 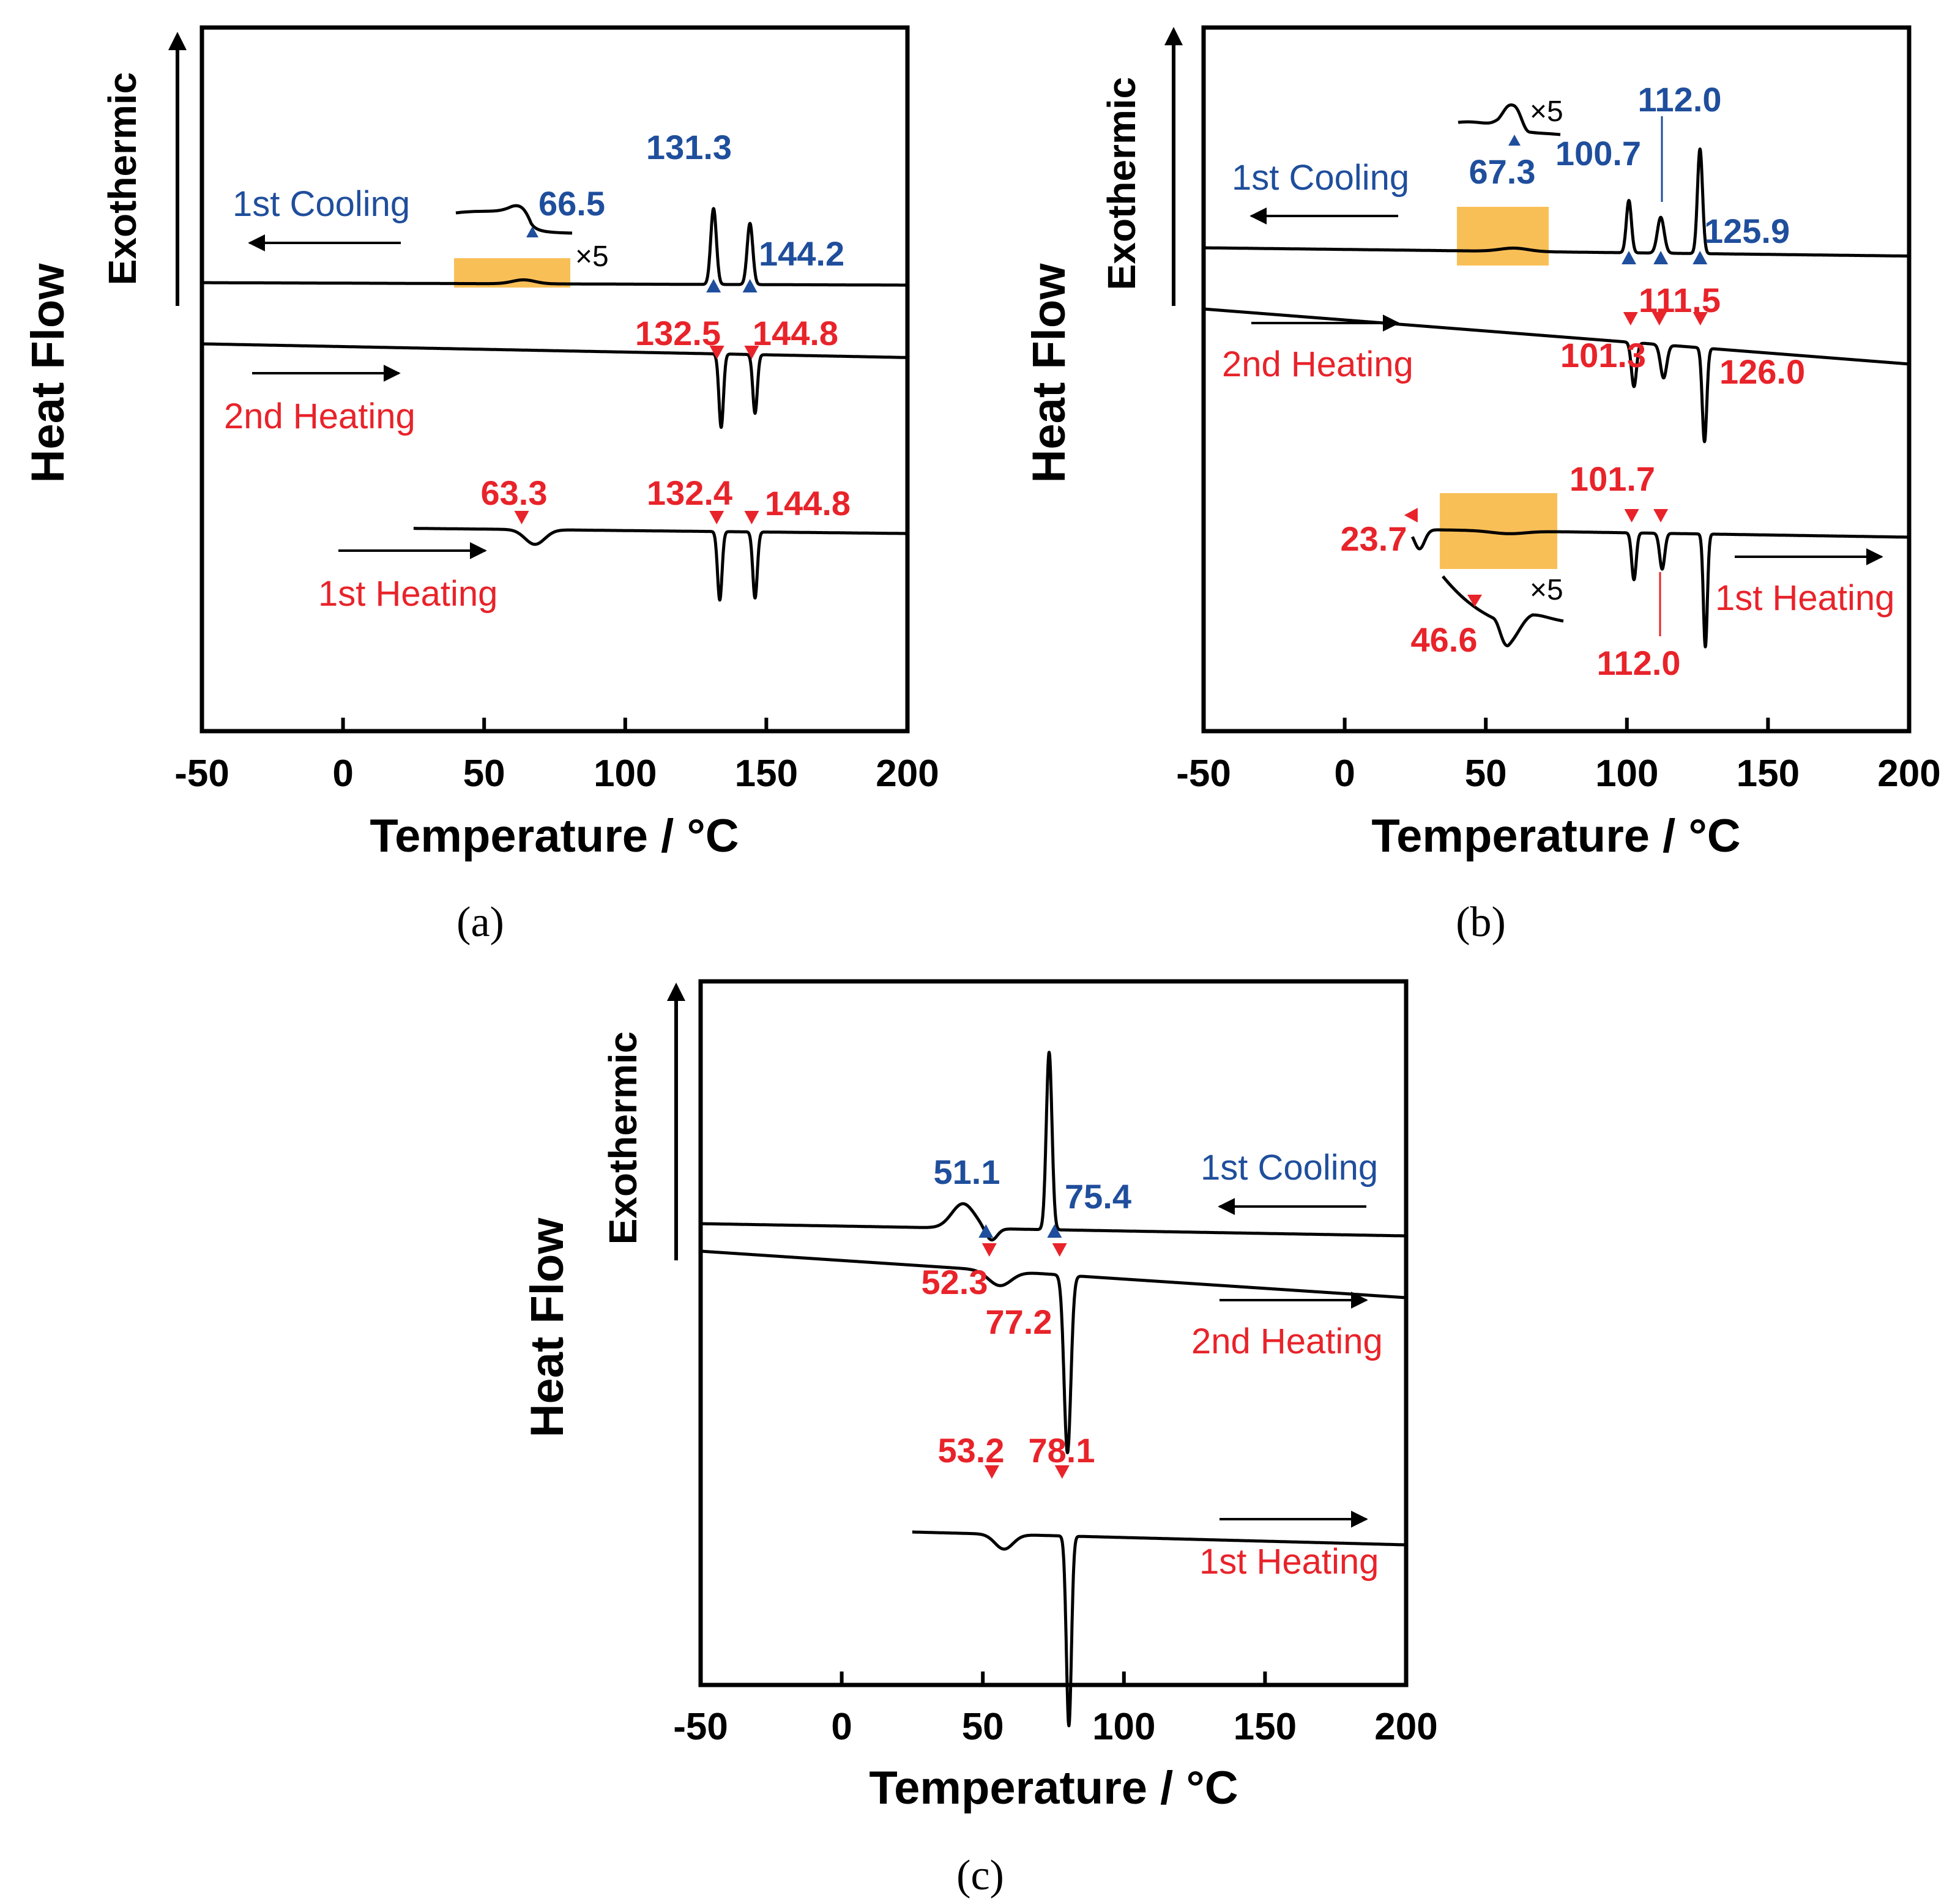 What do you see at coordinates (795, 333) in the screenshot?
I see `peak-label-a-144-8: 144.8` at bounding box center [795, 333].